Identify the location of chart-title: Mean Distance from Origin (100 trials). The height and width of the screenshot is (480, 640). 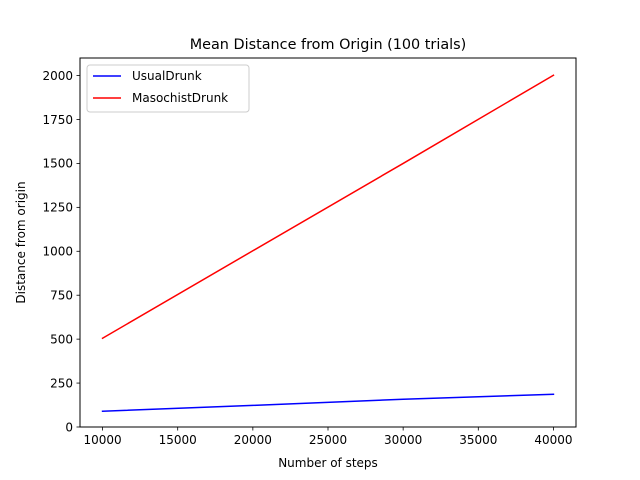
(328, 45).